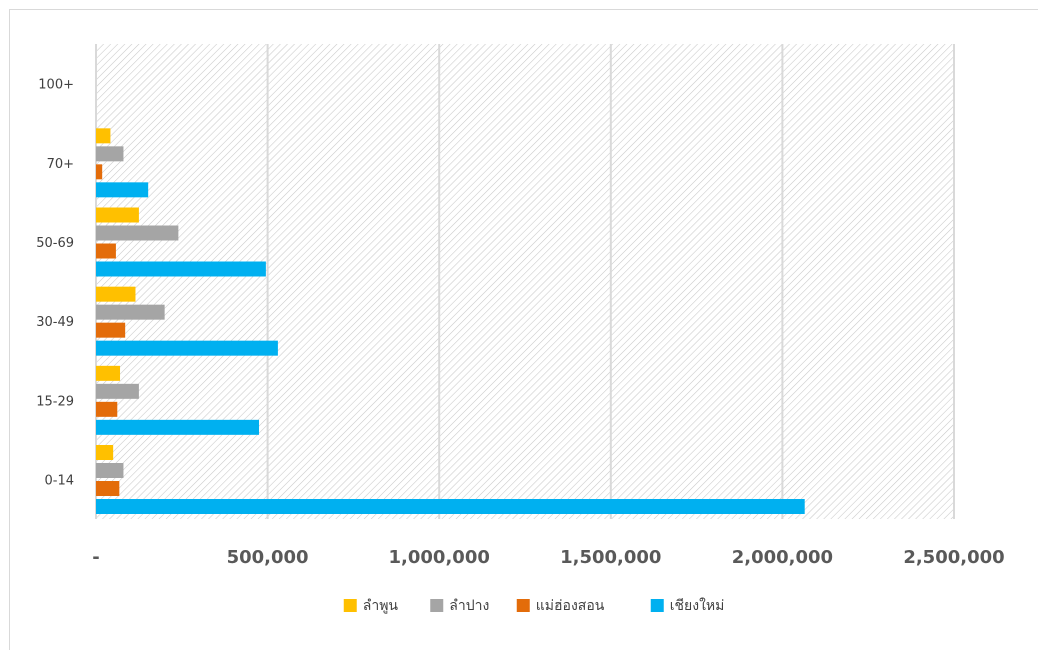  I want to click on x-tick-label: 1,000,000, so click(439, 557).